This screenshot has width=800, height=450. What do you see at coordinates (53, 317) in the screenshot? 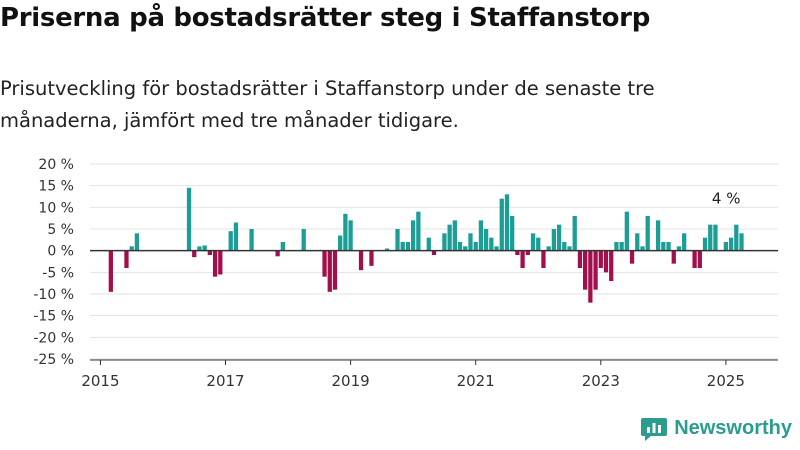
I see `y-tick-label: -15 %` at bounding box center [53, 317].